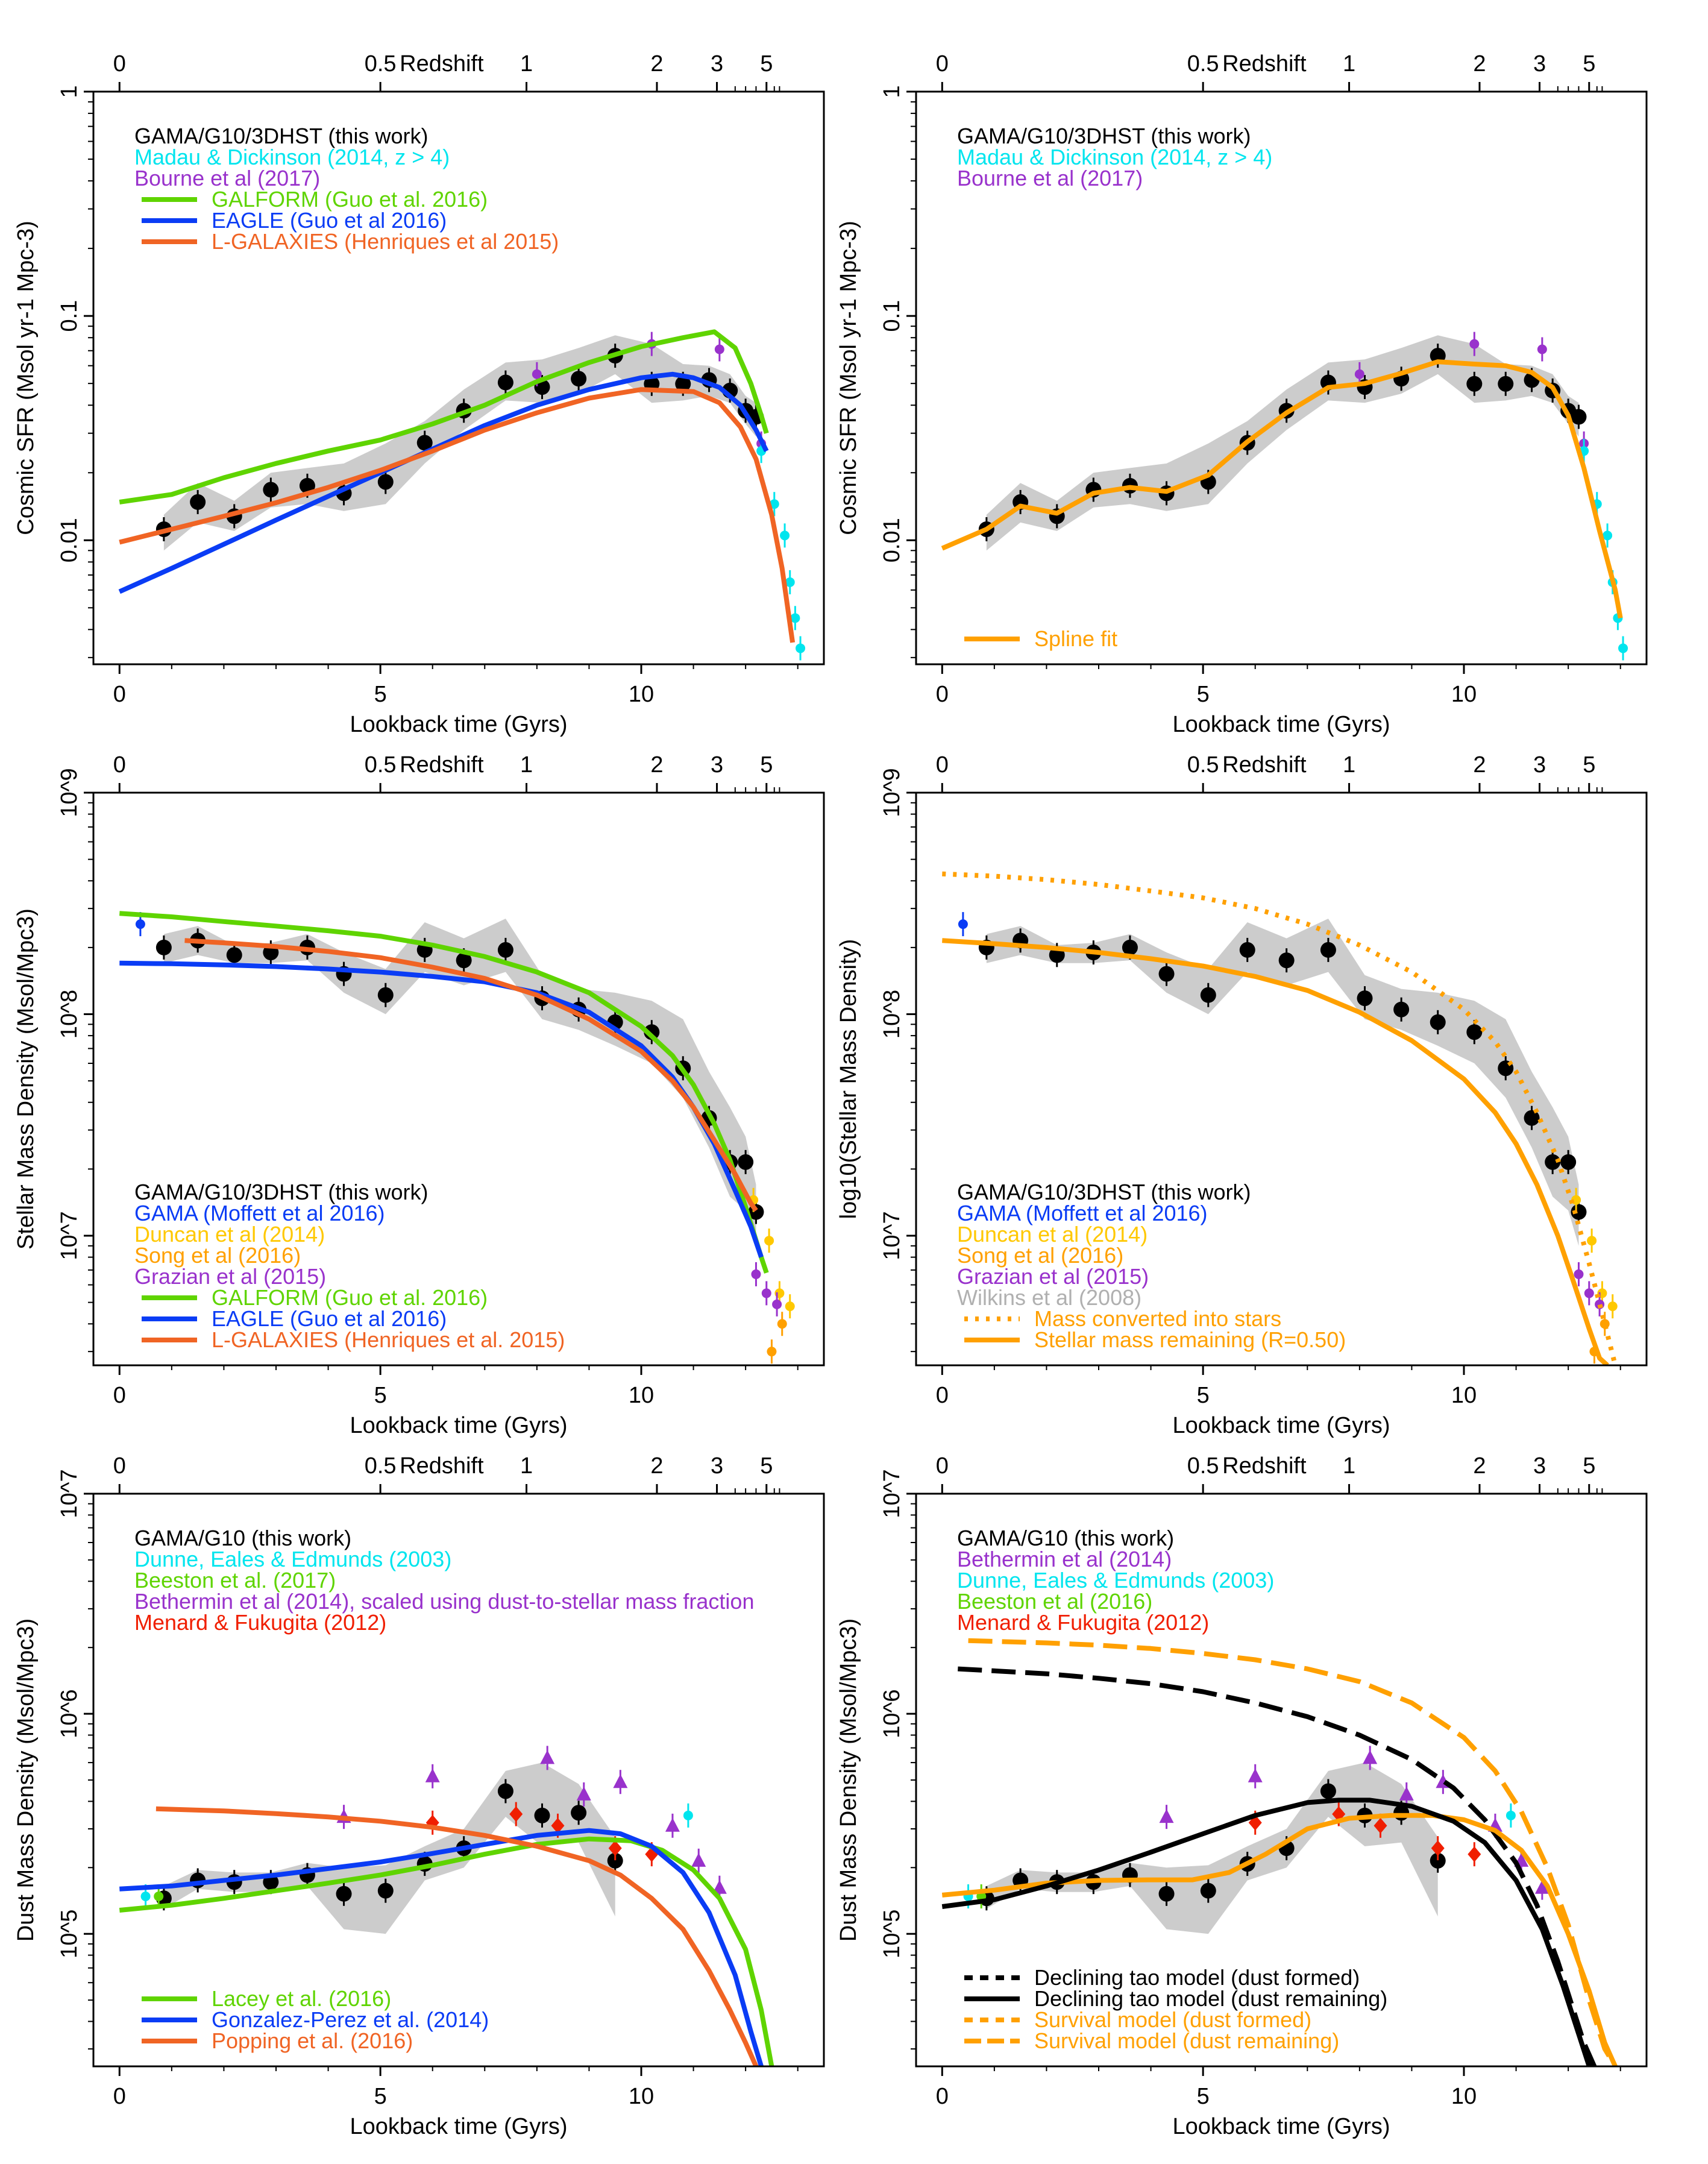  I want to click on series-survival-model-dust-remaining-, so click(1279, 1939).